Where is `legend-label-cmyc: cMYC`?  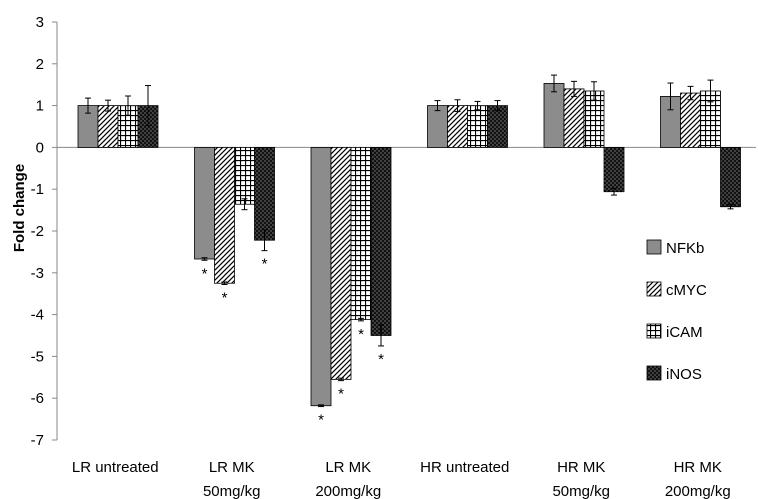
legend-label-cmyc: cMYC is located at coordinates (686, 290).